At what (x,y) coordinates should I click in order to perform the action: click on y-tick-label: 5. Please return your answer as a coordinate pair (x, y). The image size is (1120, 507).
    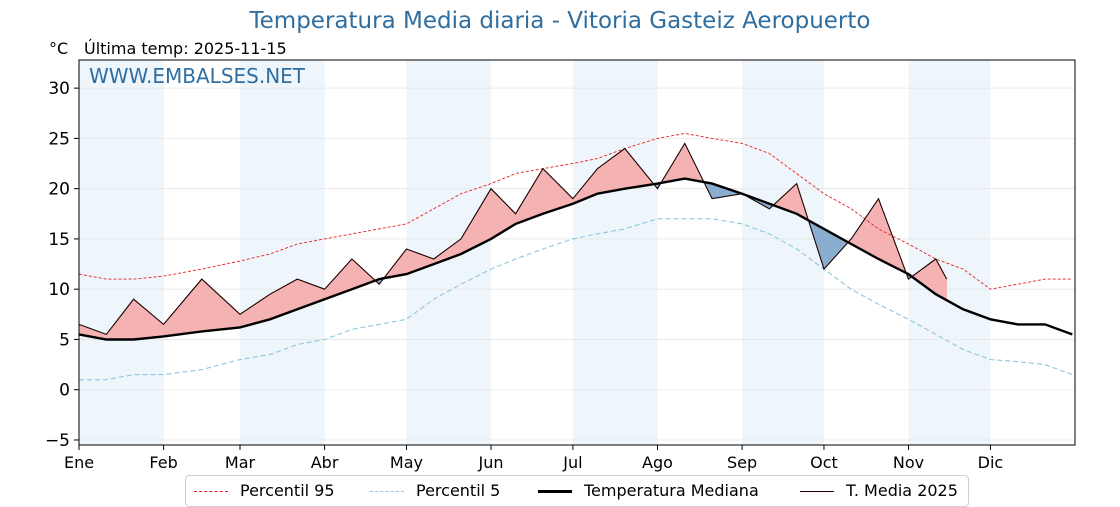
    Looking at the image, I should click on (64, 340).